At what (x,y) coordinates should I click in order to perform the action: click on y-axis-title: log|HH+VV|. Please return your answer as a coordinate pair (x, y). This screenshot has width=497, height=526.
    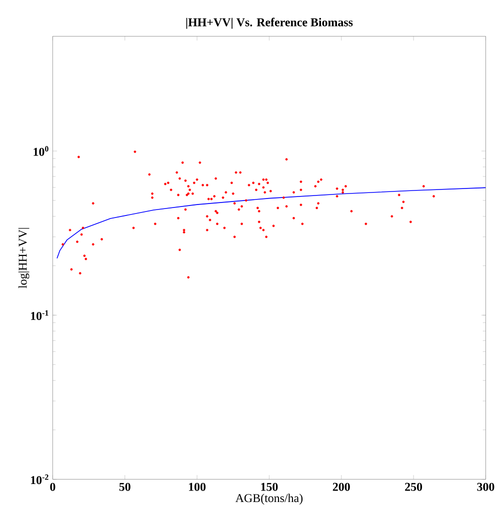
    Looking at the image, I should click on (24, 258).